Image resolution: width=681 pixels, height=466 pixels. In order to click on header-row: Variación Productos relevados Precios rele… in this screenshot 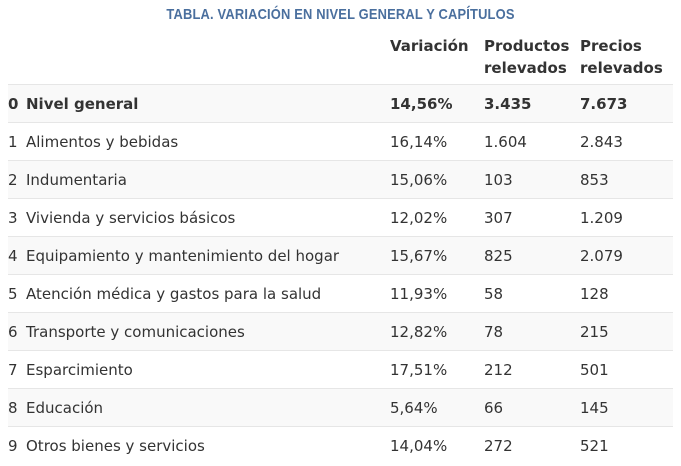, I will do `click(340, 58)`.